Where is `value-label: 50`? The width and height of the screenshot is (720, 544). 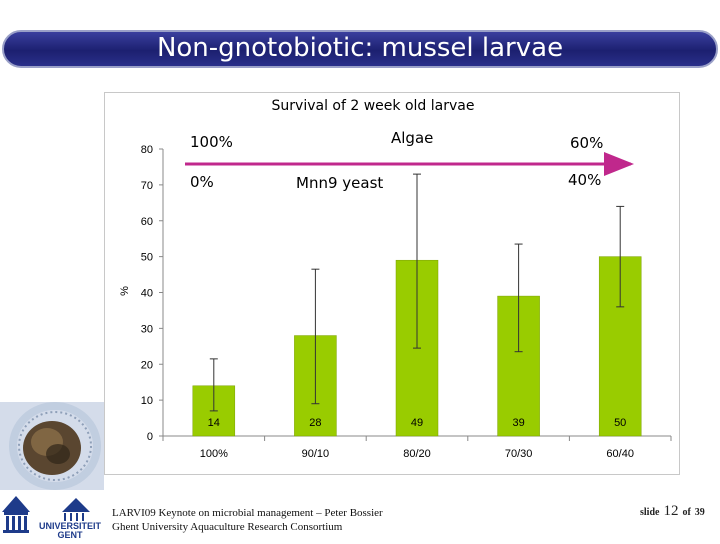 value-label: 50 is located at coordinates (620, 423).